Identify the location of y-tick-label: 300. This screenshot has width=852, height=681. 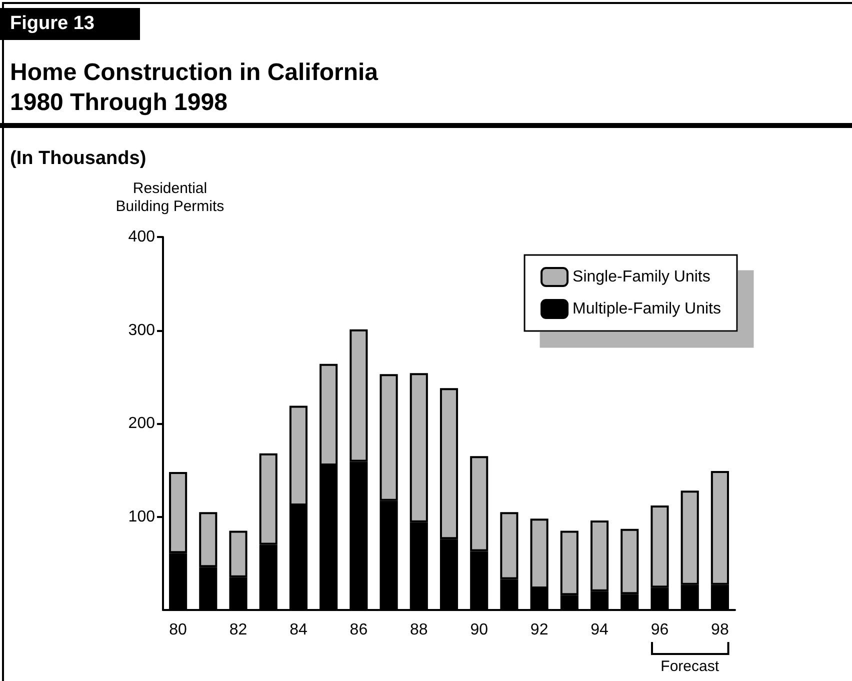
(142, 330).